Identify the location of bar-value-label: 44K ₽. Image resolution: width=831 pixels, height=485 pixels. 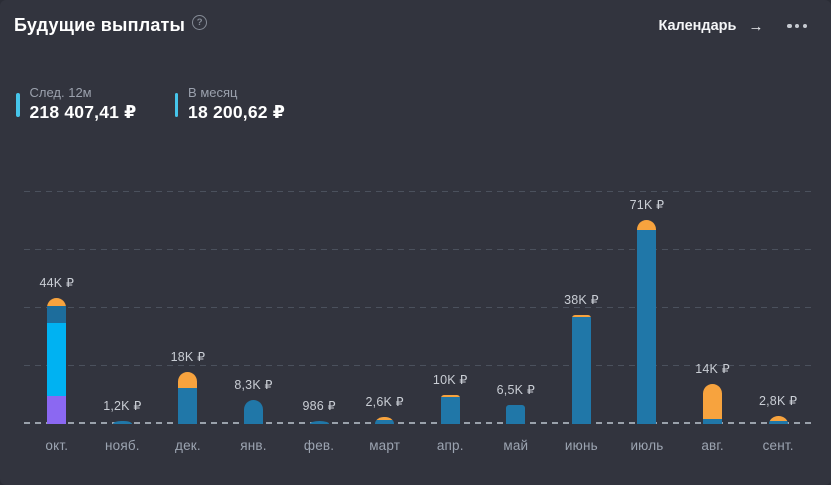
(57, 282).